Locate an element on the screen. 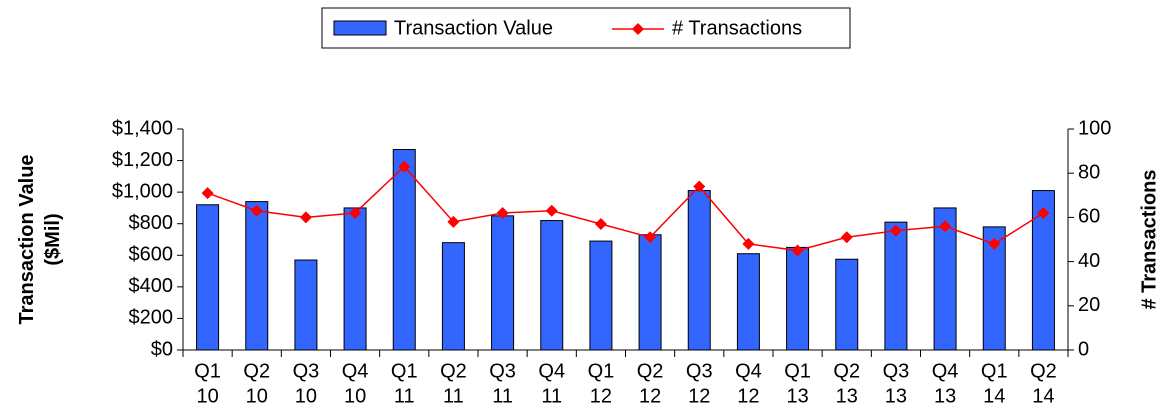 This screenshot has height=413, width=1172. y2-tick-label: 0 is located at coordinates (1083, 349).